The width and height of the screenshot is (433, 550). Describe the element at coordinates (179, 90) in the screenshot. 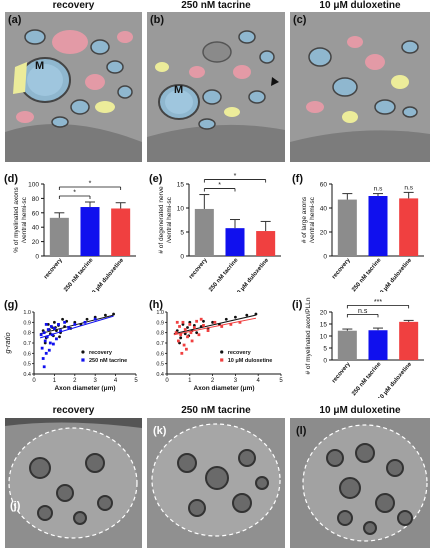

I see `marker-M-b: M` at that location.